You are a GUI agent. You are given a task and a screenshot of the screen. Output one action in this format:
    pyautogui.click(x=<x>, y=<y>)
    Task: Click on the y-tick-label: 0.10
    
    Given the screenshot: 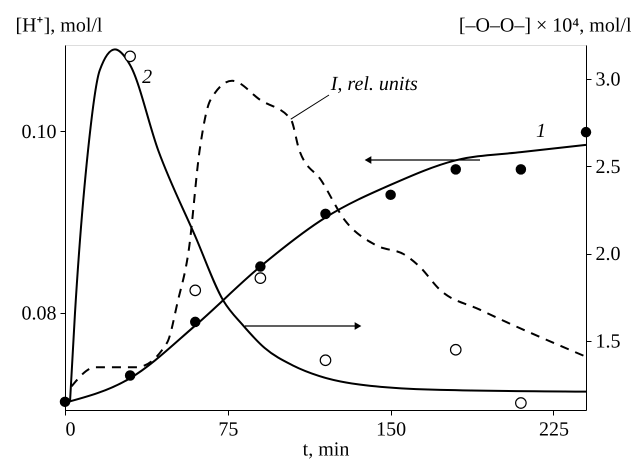 What is the action you would take?
    pyautogui.click(x=39, y=131)
    